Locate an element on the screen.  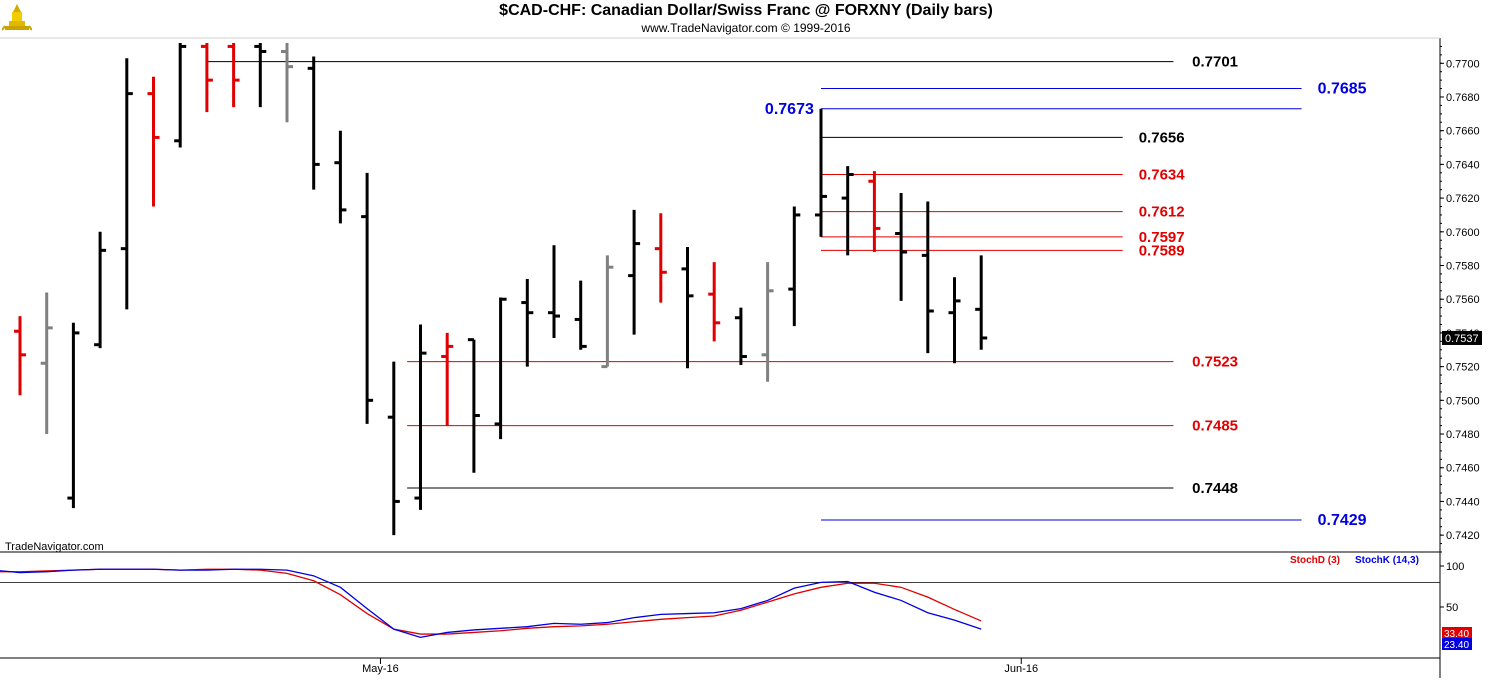
level-label: 0.7429 is located at coordinates (1342, 520).